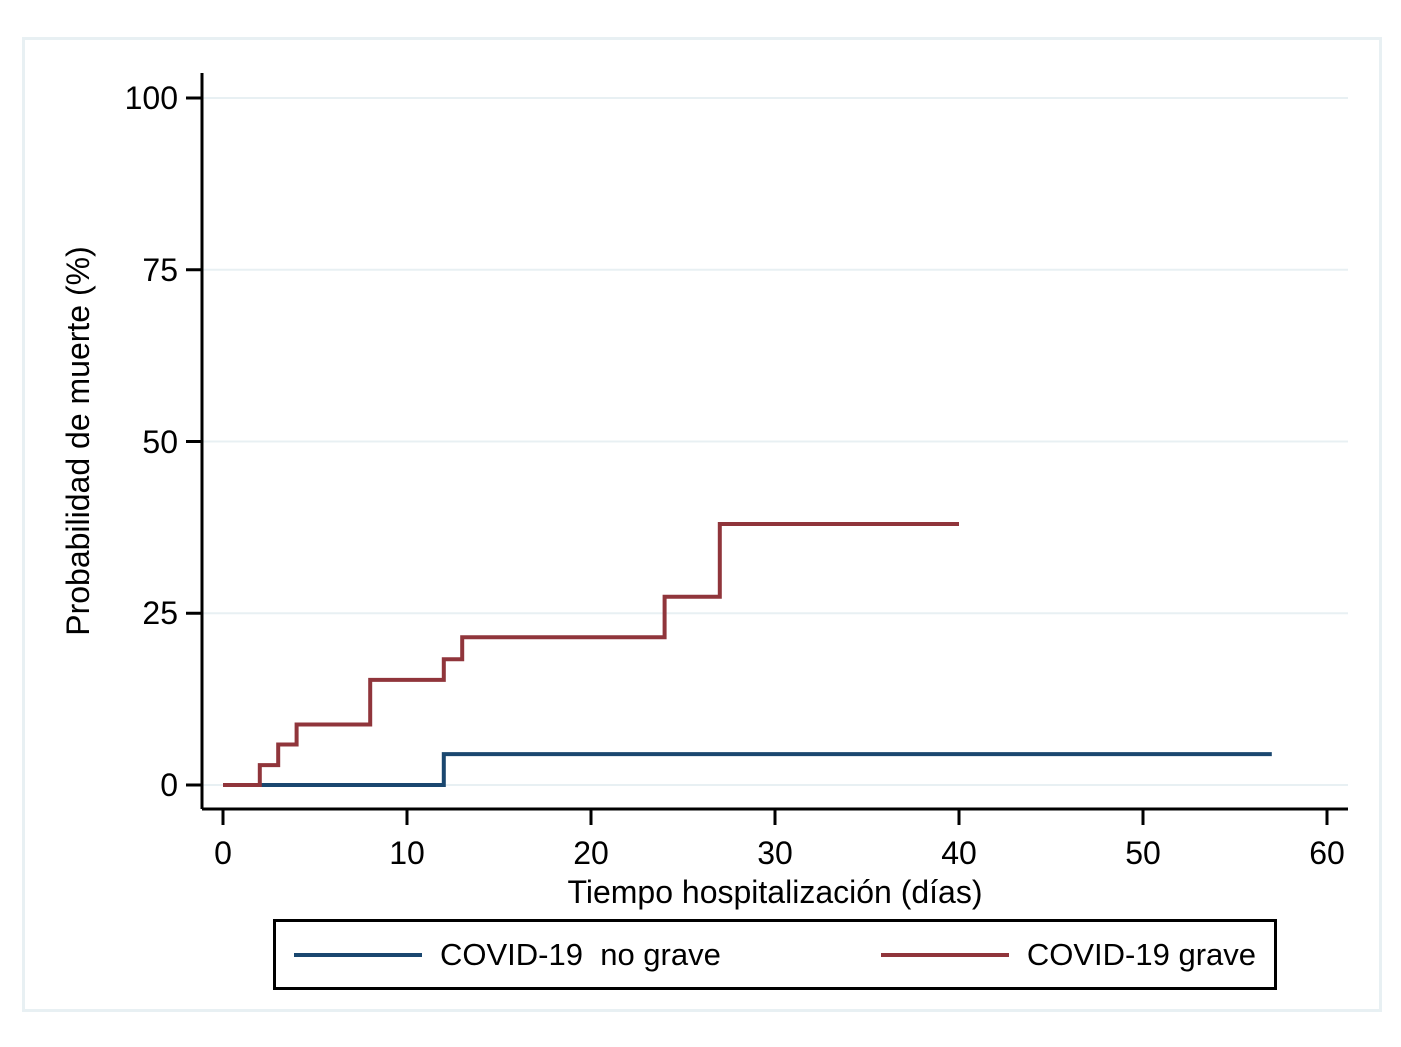 The width and height of the screenshot is (1401, 1047). Describe the element at coordinates (775, 954) in the screenshot. I see `legend: COVID-19 no grave COVID-19 grave` at that location.